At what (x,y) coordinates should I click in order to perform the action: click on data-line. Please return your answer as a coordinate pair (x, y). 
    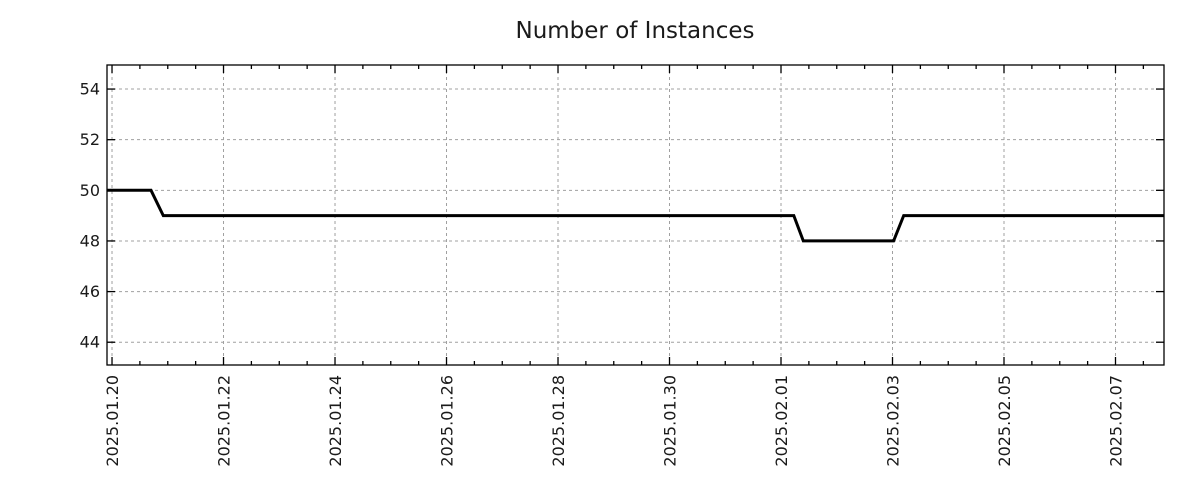
    Looking at the image, I should click on (635, 215).